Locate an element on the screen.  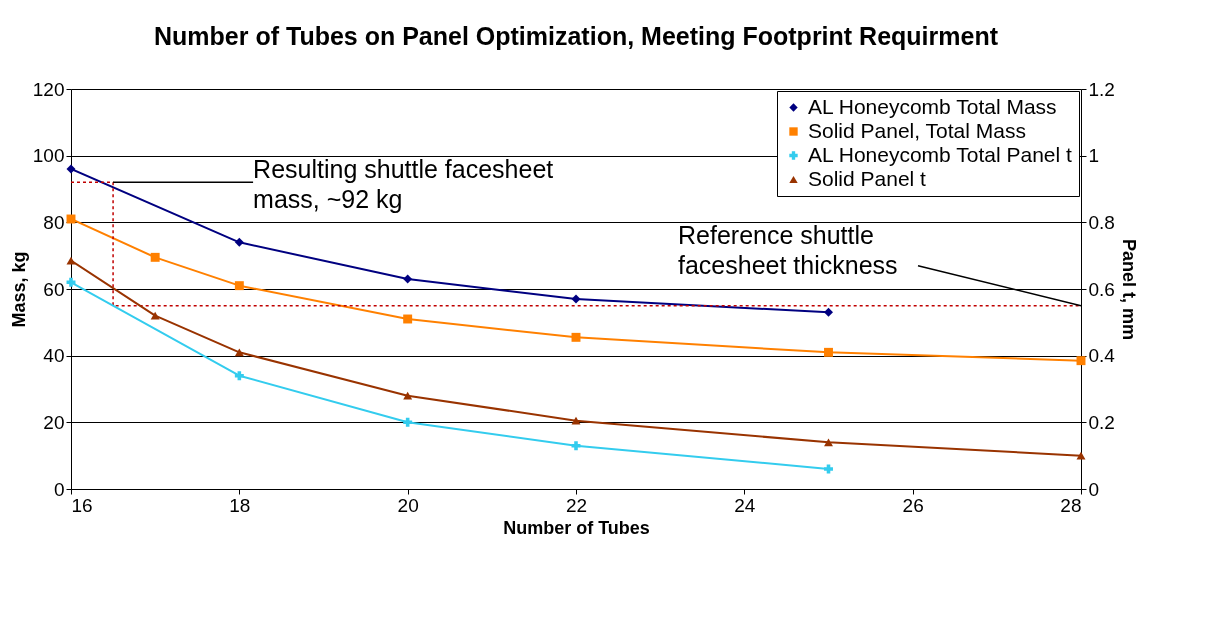
y2-tick-label: 0.8 is located at coordinates (1101, 222).